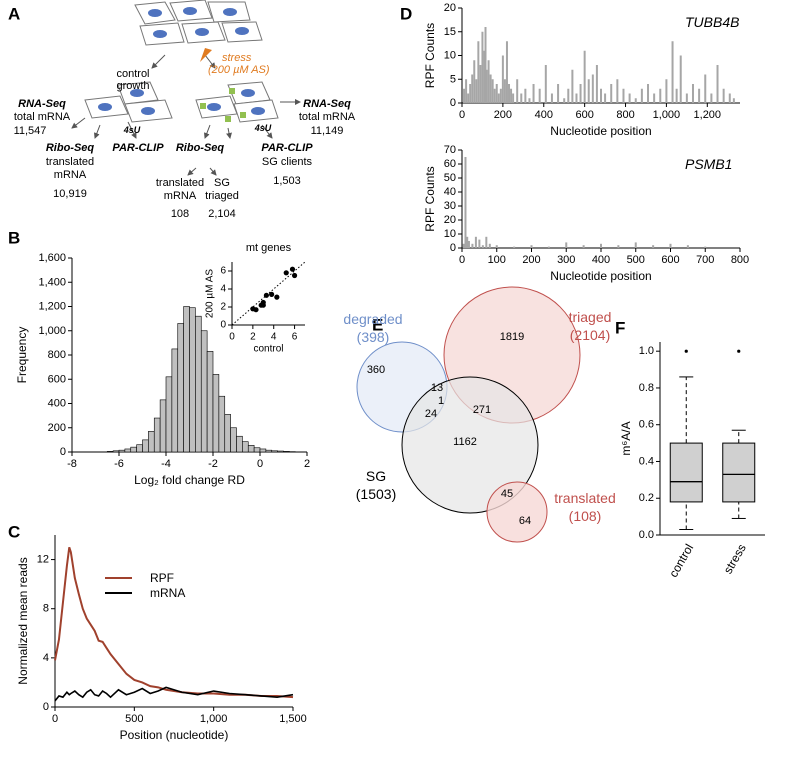  What do you see at coordinates (46, 658) in the screenshot?
I see `y-tick-label: 4` at bounding box center [46, 658].